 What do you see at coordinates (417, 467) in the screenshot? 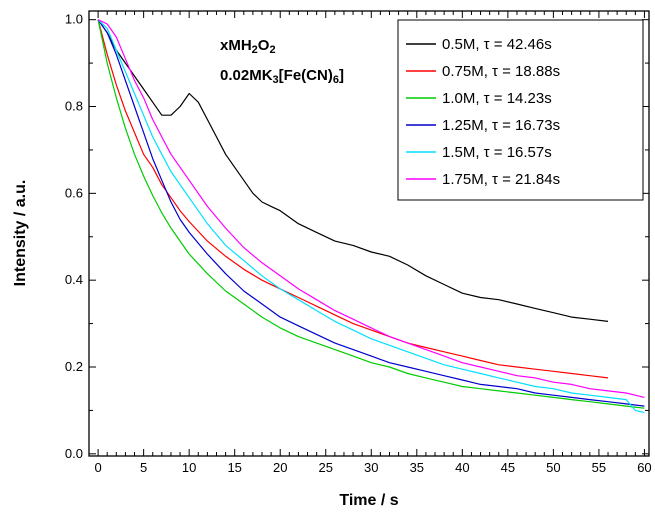
I see `x-tick-label: 35` at bounding box center [417, 467].